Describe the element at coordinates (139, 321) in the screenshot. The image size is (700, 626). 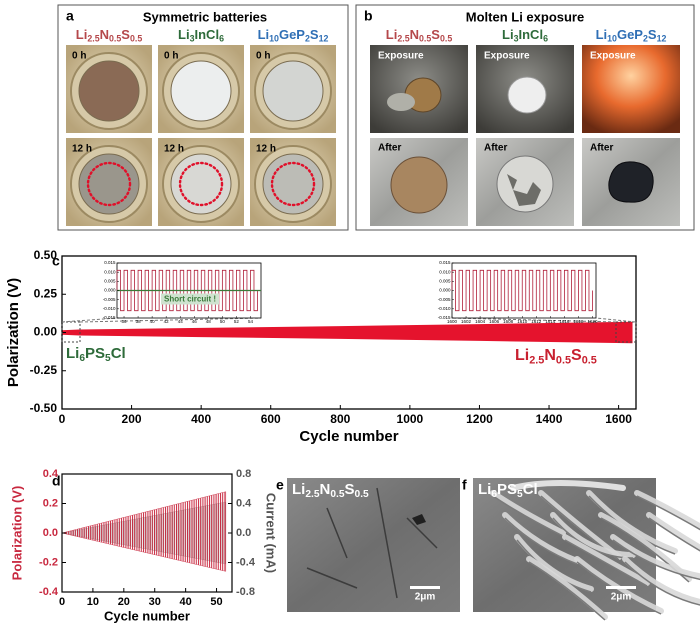
I see `inset-x-tick-label: 38` at that location.